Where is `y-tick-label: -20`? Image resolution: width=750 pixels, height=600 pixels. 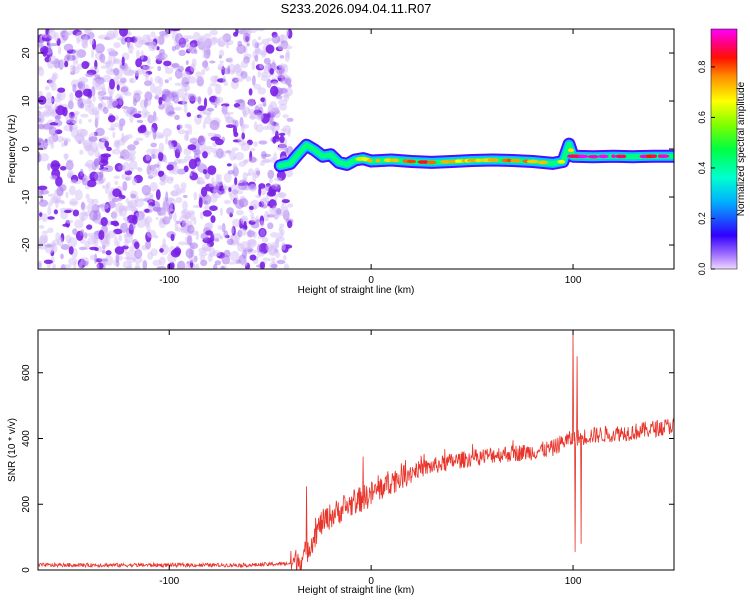
y-tick-label: -20 is located at coordinates (26, 244).